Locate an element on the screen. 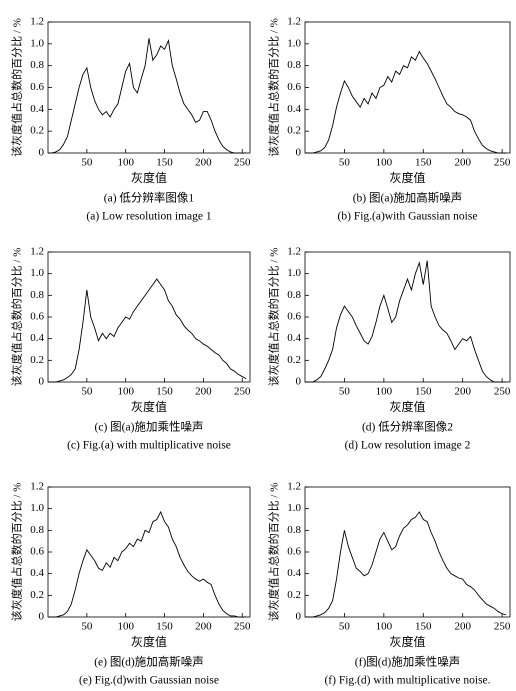  caption-en: (d) Low resolution image 2 is located at coordinates (408, 446).